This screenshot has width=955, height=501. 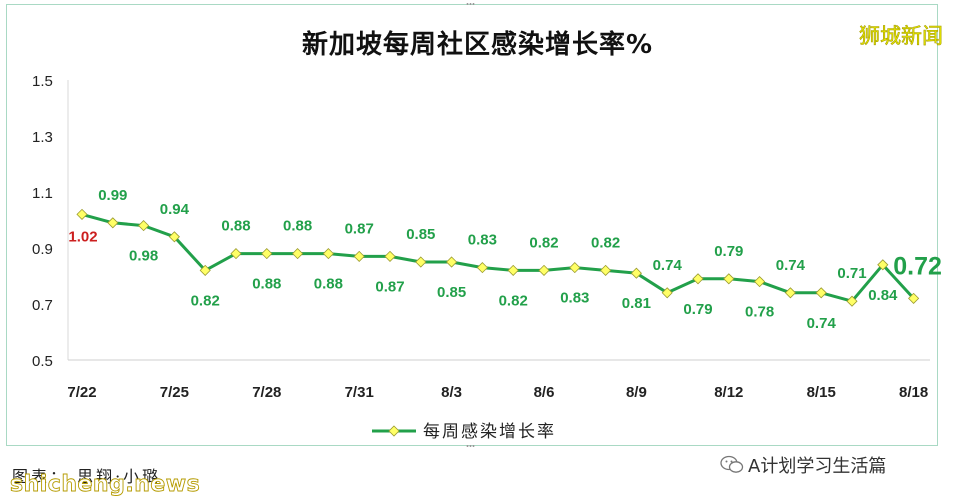 I want to click on wechat-icon, so click(x=732, y=465).